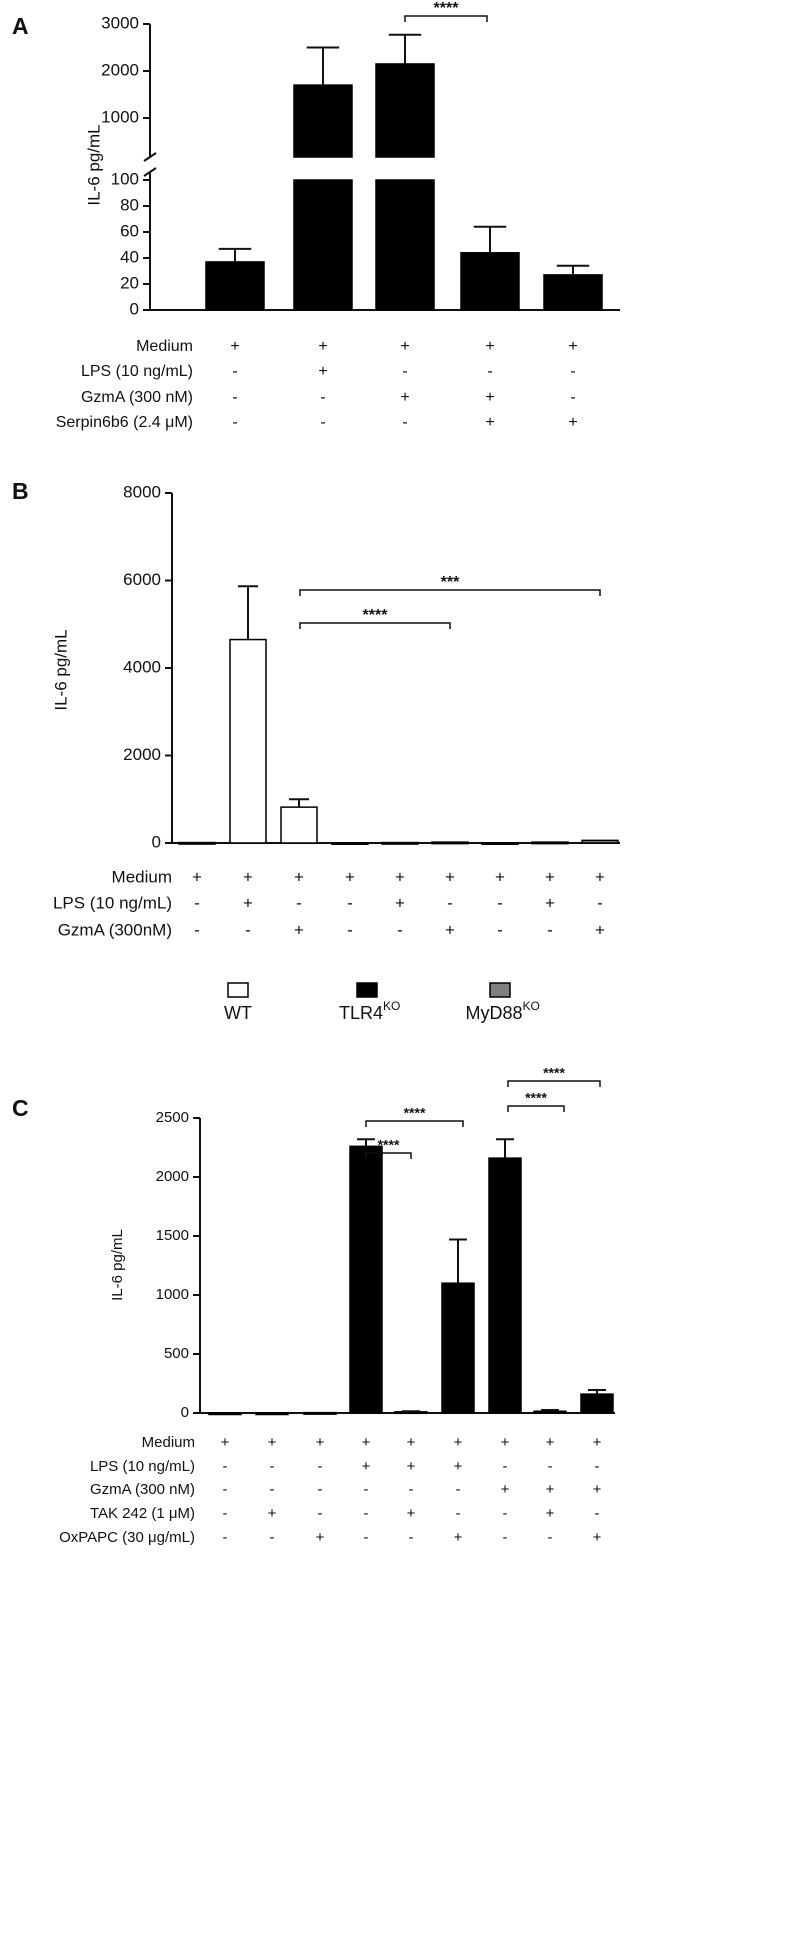 The image size is (788, 1942). What do you see at coordinates (493, 1013) in the screenshot?
I see `legend-label: MyD88` at bounding box center [493, 1013].